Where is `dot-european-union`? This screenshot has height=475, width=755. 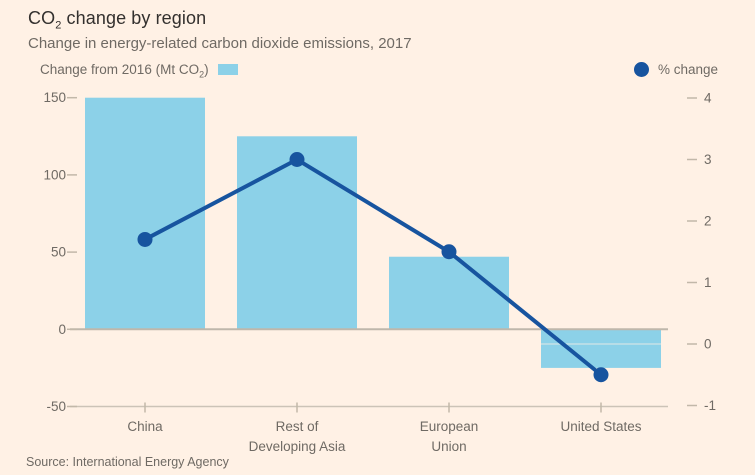 dot-european-union is located at coordinates (449, 252).